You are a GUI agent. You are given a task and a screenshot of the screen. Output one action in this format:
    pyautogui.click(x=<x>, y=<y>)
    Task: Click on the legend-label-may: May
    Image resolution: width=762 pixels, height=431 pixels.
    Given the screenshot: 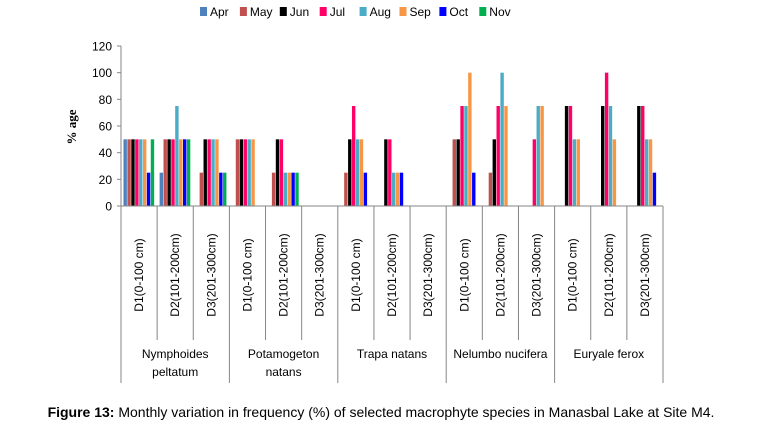 What is the action you would take?
    pyautogui.click(x=261, y=12)
    